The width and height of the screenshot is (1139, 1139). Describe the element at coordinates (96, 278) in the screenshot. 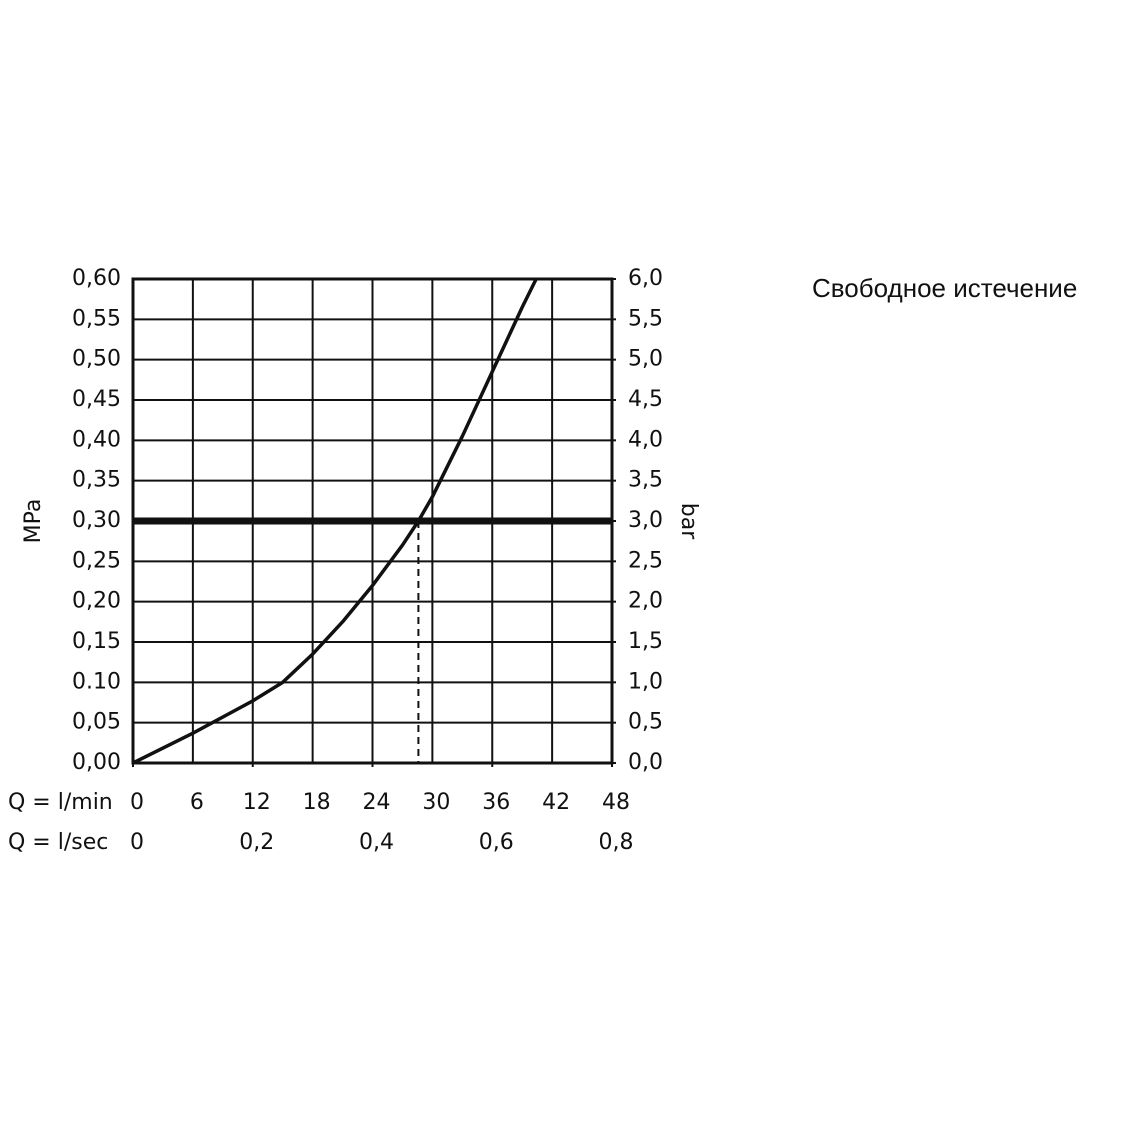

I see `y-tick-label: 0,60` at that location.